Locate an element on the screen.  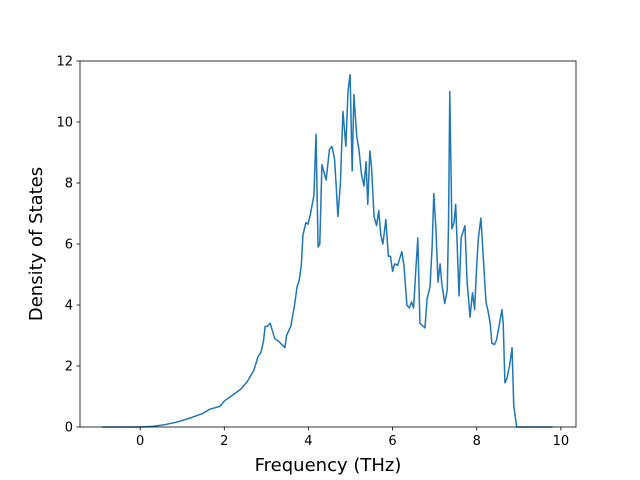
y-tick-label: 10 is located at coordinates (64, 123).